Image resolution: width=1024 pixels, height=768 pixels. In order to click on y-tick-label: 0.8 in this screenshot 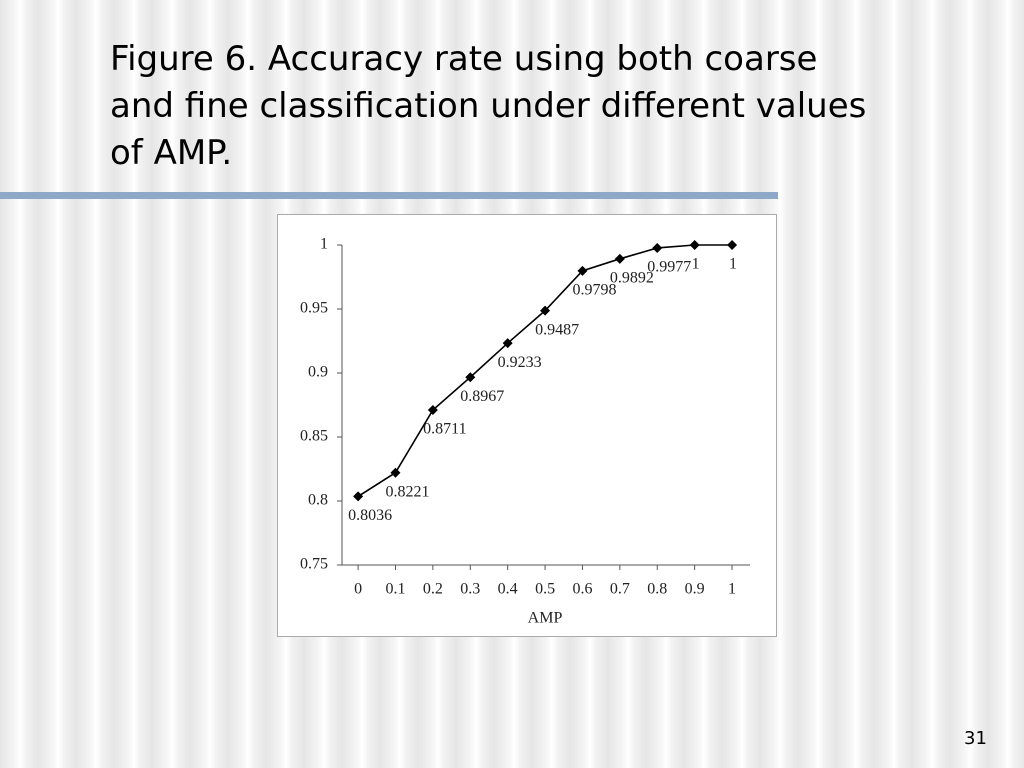, I will do `click(318, 500)`.